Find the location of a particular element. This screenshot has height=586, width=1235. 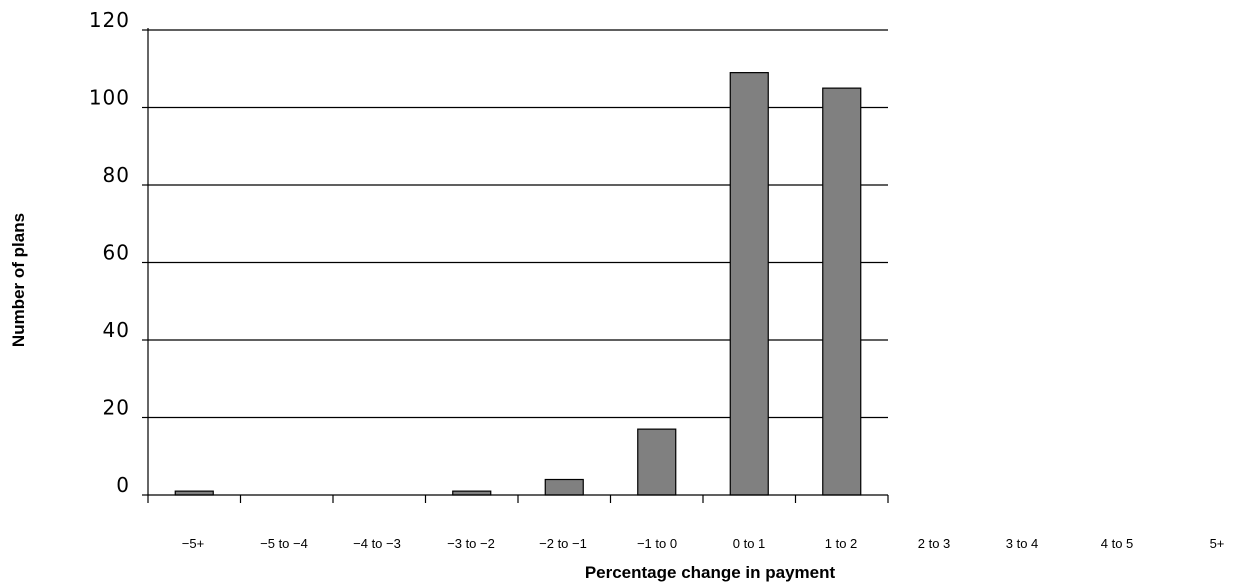

y-tick-labels: 0 20 40 60 80 100 120 is located at coordinates (109, 252).